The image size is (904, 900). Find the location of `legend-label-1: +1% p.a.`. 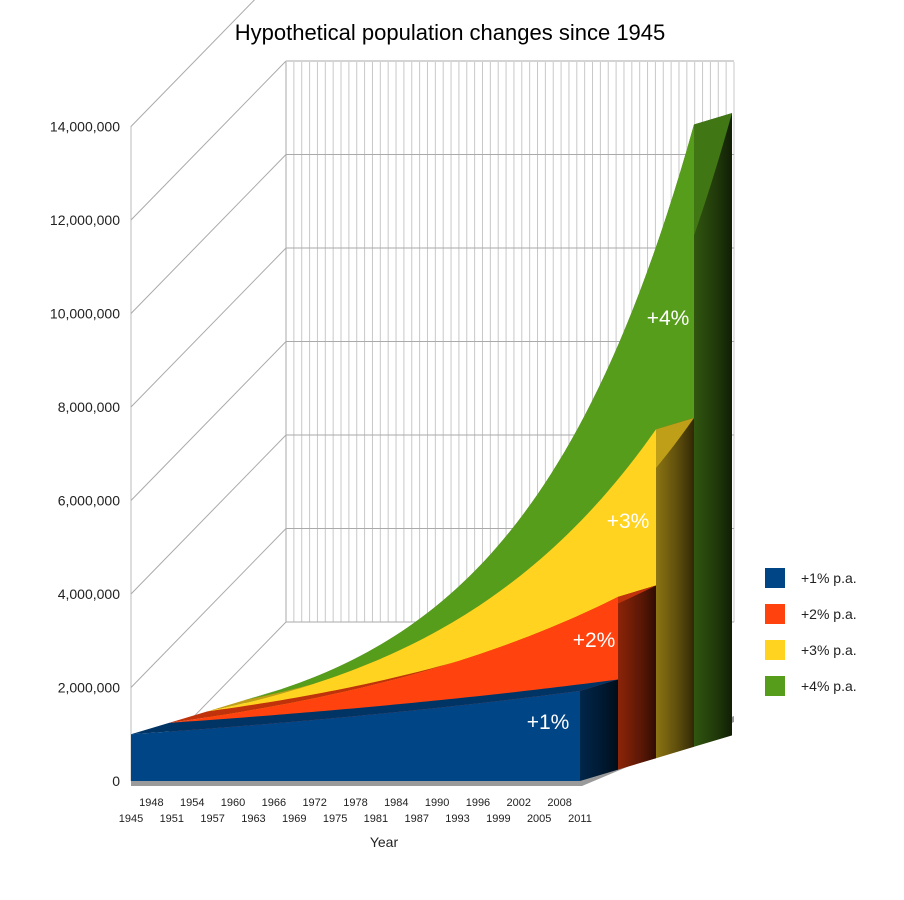

legend-label-1: +1% p.a. is located at coordinates (829, 578).